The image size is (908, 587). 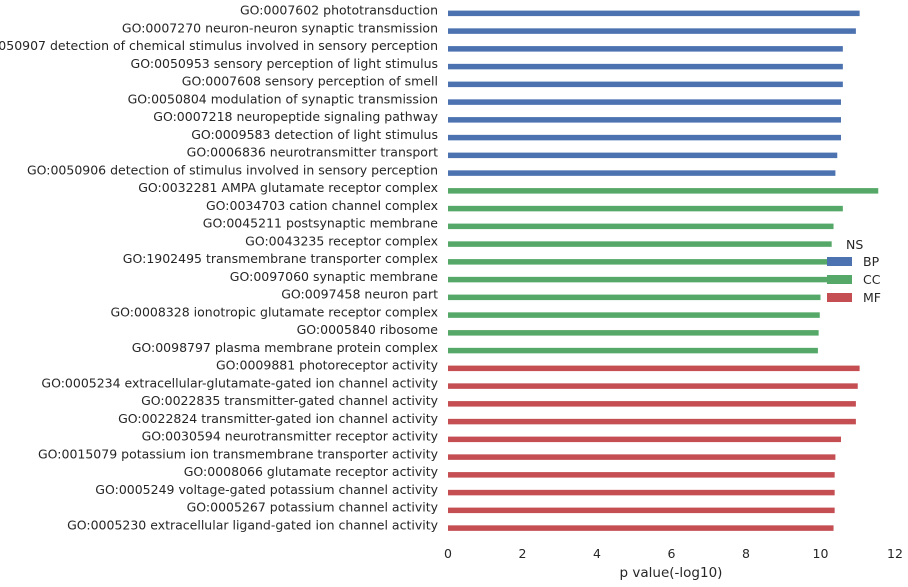 I want to click on legend-swatch-cc, so click(x=839, y=279).